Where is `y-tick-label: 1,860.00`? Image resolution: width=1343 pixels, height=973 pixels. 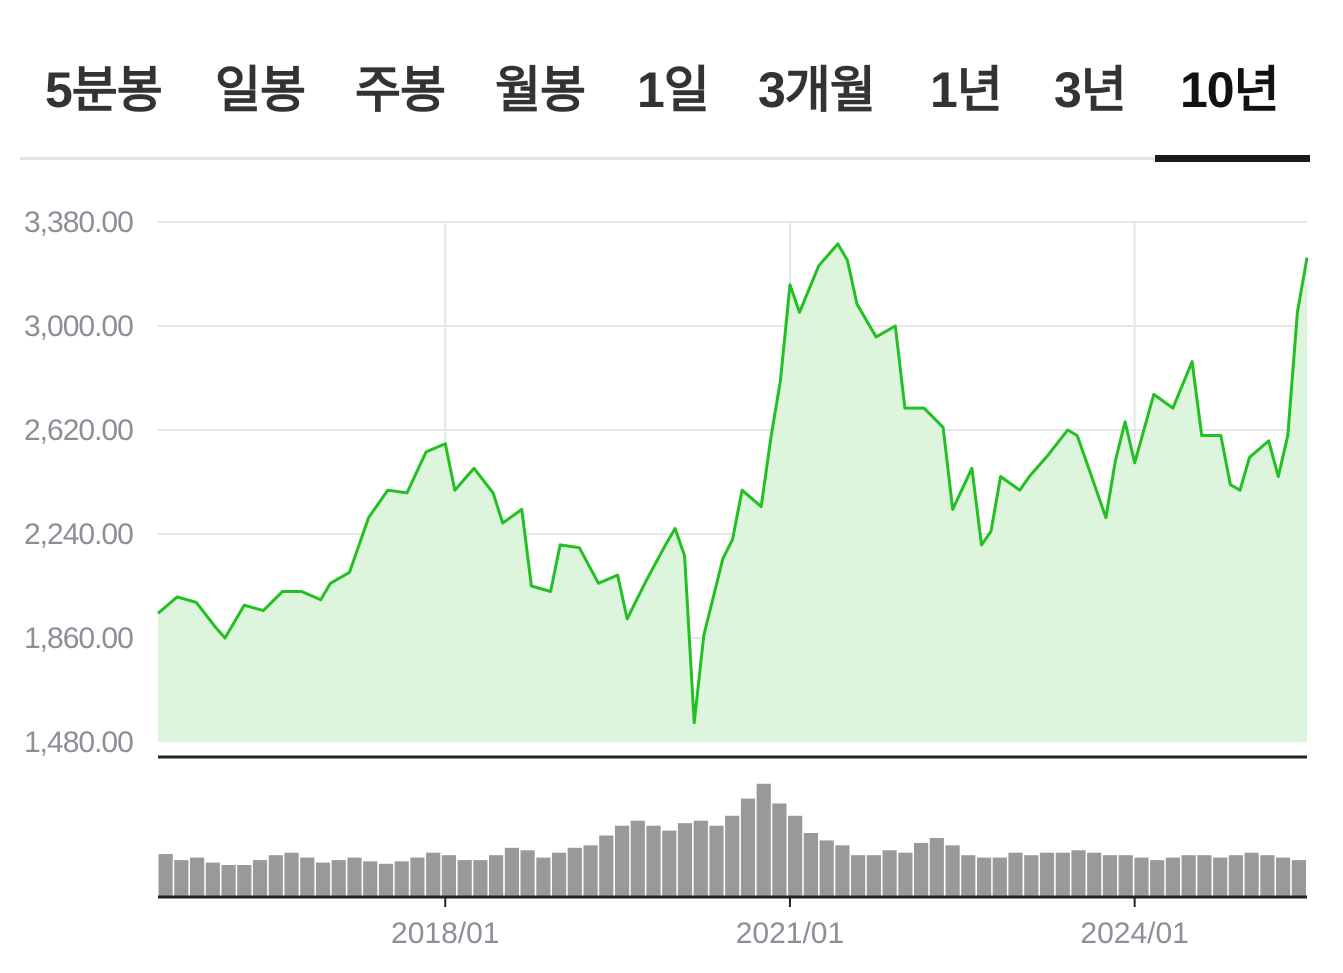 y-tick-label: 1,860.00 is located at coordinates (78, 638).